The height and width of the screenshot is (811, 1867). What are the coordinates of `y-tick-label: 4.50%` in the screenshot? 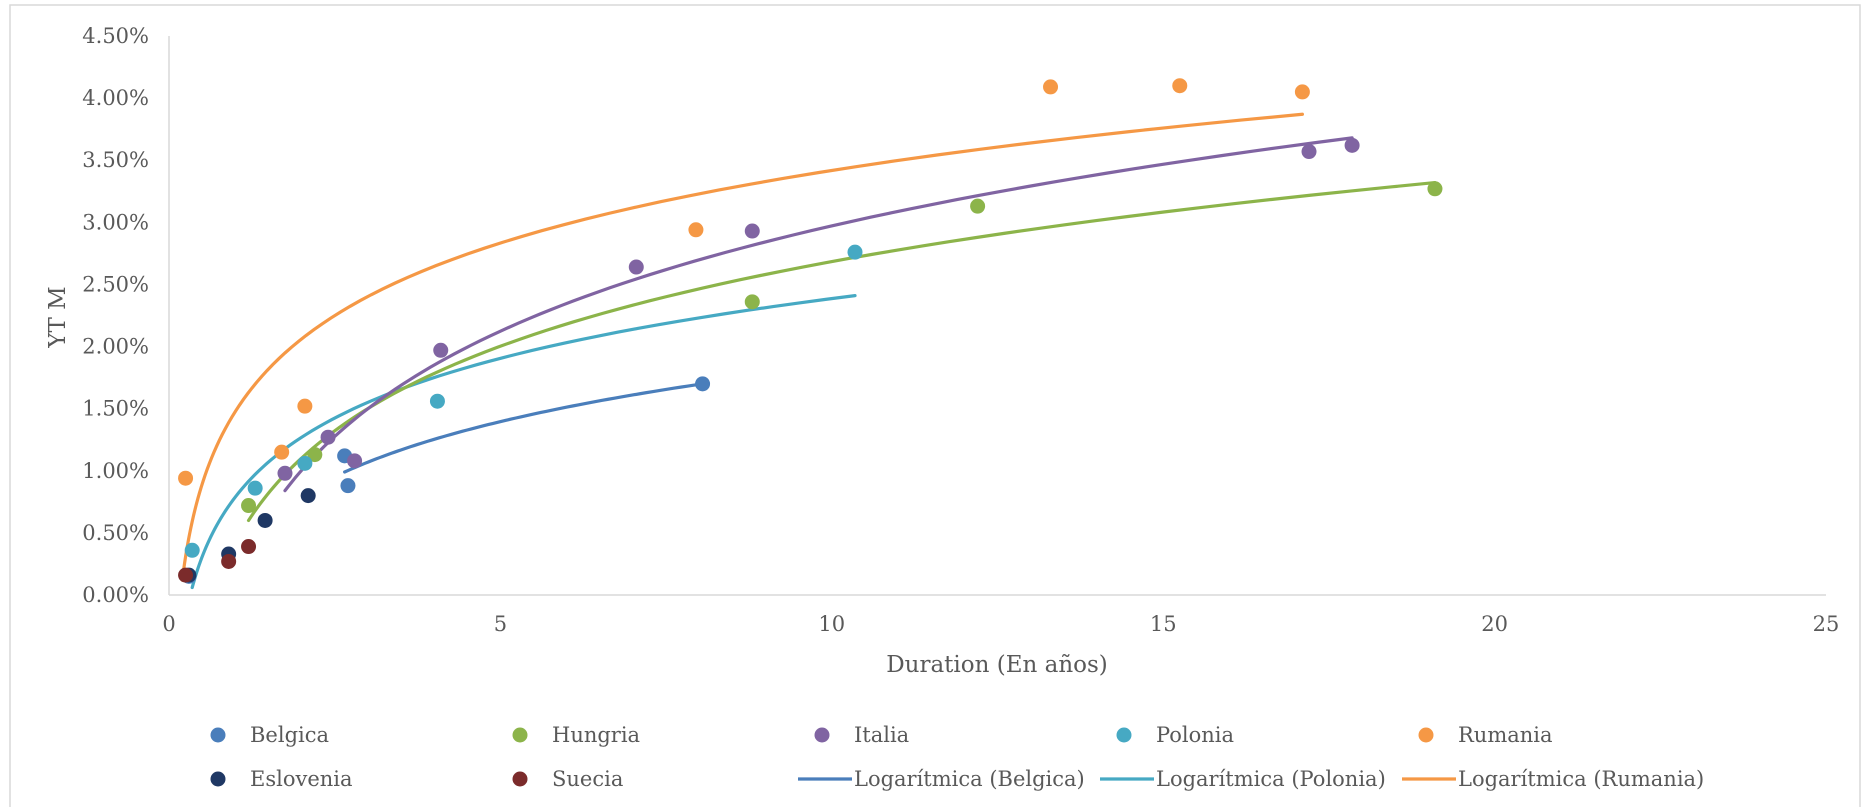 It's located at (115, 36).